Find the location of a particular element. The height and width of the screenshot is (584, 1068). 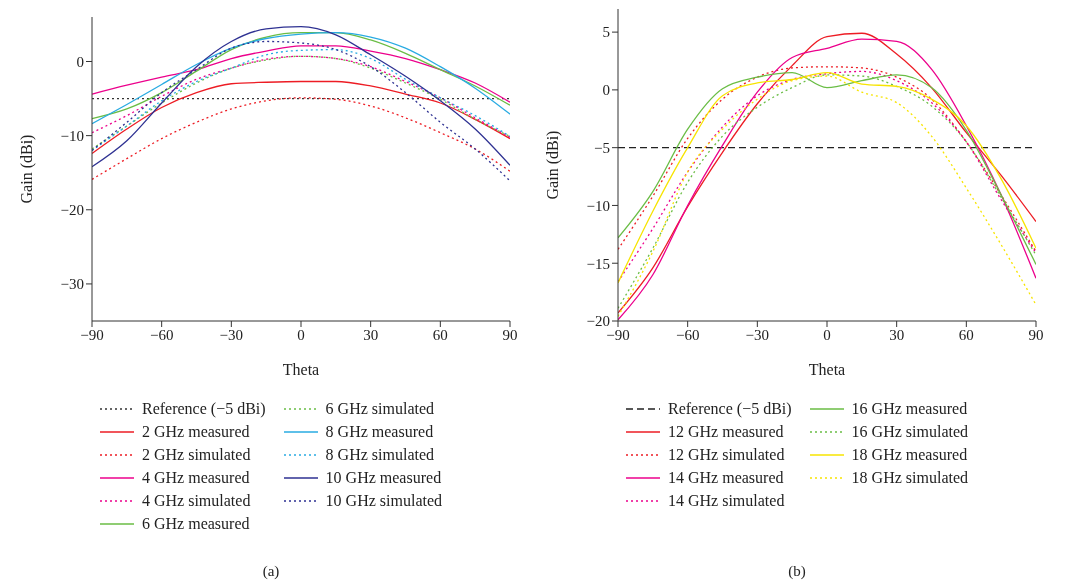

x-tick-label: −90 is located at coordinates (92, 334).